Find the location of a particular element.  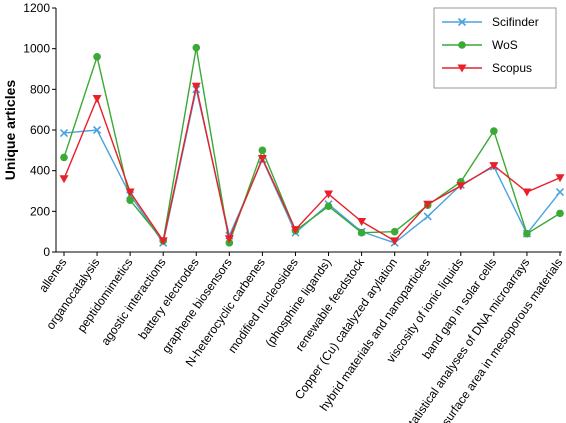

y-tick-label: 0 is located at coordinates (46, 252).